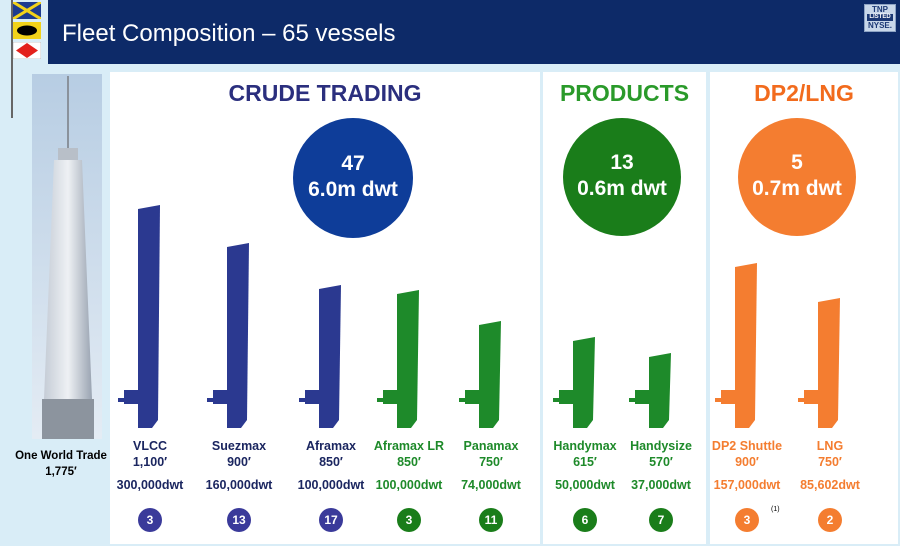  Describe the element at coordinates (27, 30) in the screenshot. I see `flag-black-oval-icon` at that location.